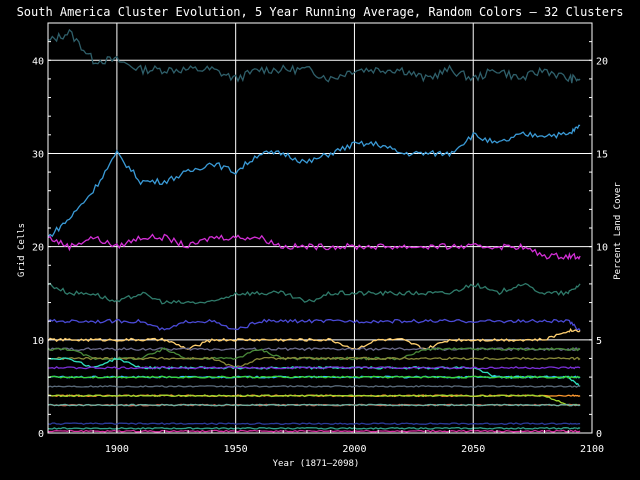 The image size is (640, 480). Describe the element at coordinates (316, 464) in the screenshot. I see `x-axis-label: Year (1871–2098)` at that location.